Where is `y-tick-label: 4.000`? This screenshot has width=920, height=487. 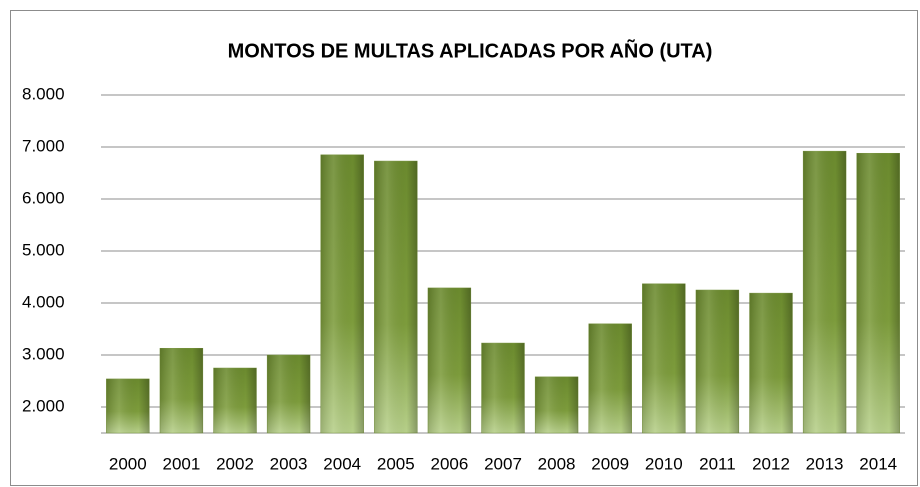 y-tick-label: 4.000 is located at coordinates (43, 301).